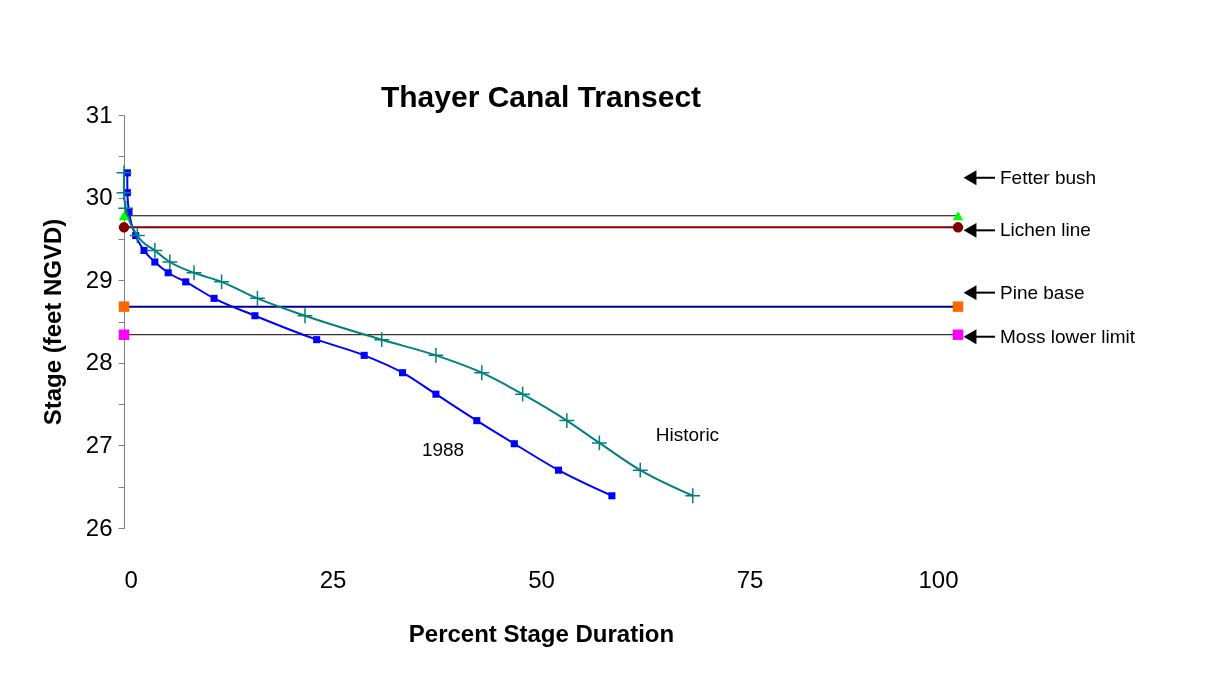  Describe the element at coordinates (99, 279) in the screenshot. I see `y-tick-label: 29` at that location.